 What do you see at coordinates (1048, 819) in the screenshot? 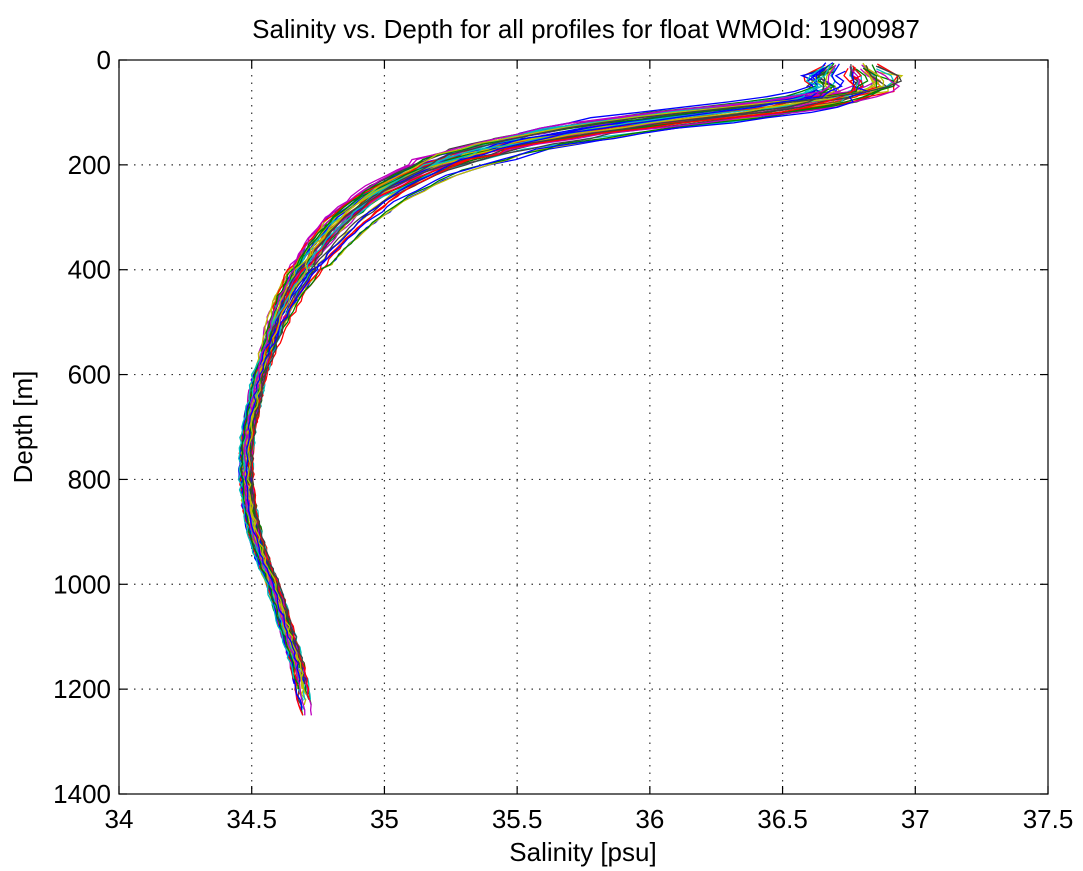
I see `x-tick-label: 37.5` at bounding box center [1048, 819].